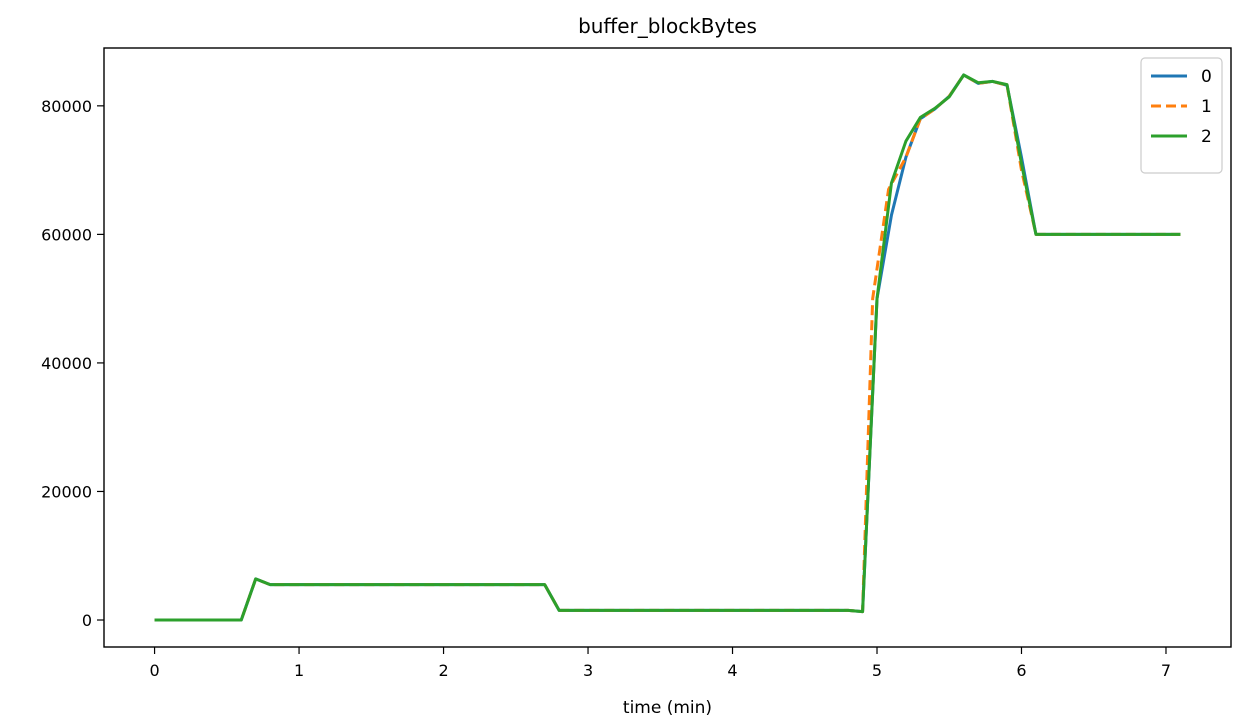  Describe the element at coordinates (66, 491) in the screenshot. I see `y-tick-label: 20000` at that location.